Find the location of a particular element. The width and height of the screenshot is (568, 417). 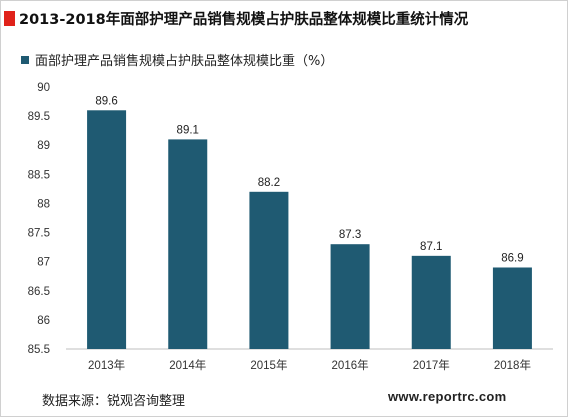

y-tick-label: 90 is located at coordinates (43, 88).